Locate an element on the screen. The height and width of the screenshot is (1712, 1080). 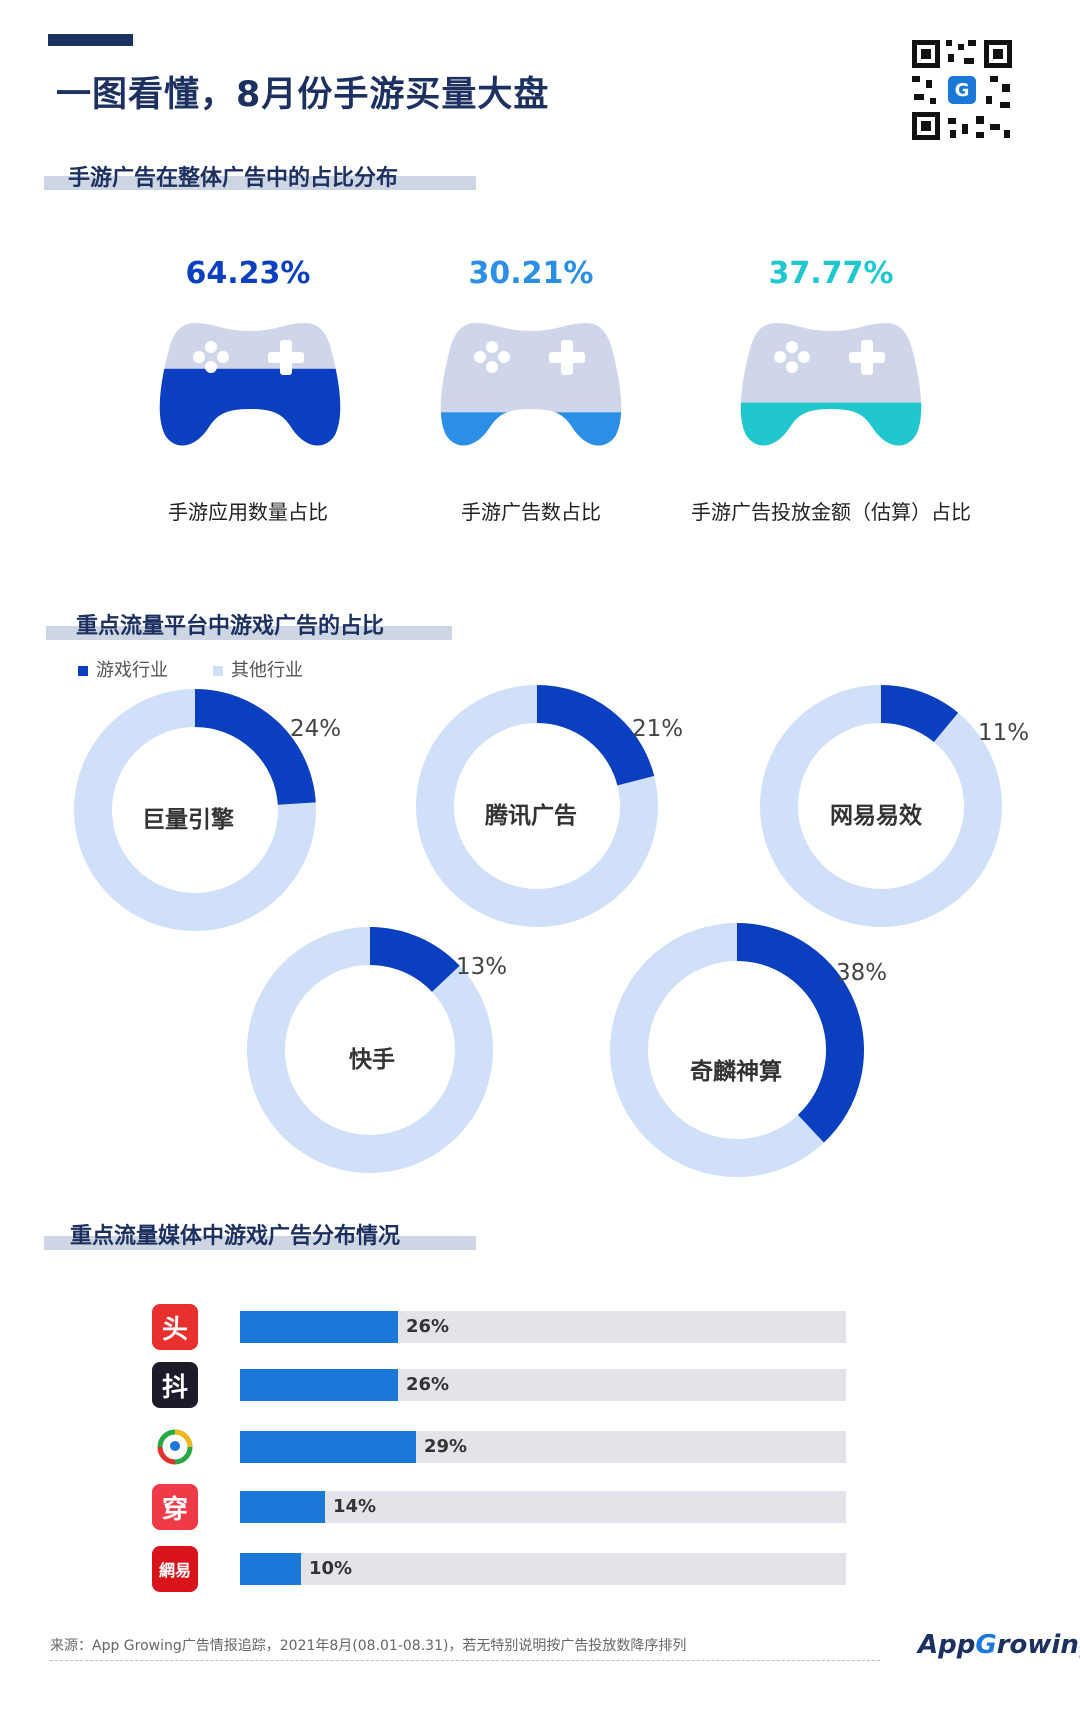
donut-pct-kuaishou: 13% is located at coordinates (482, 967).